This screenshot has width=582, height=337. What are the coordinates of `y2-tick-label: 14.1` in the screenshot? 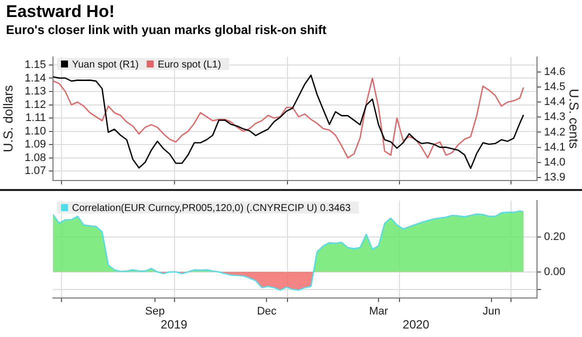 It's located at (555, 147).